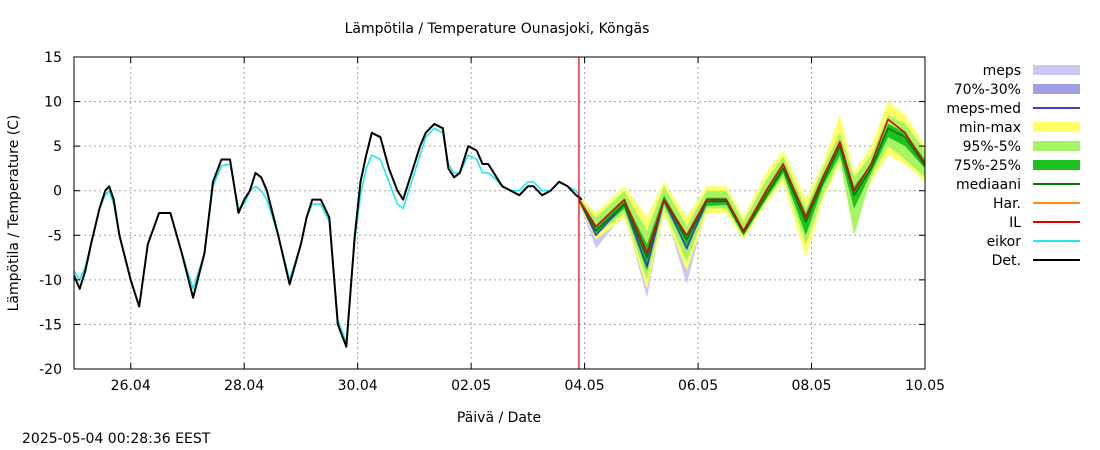 This screenshot has height=450, width=1100. I want to click on legend-label-meps: meps, so click(1002, 71).